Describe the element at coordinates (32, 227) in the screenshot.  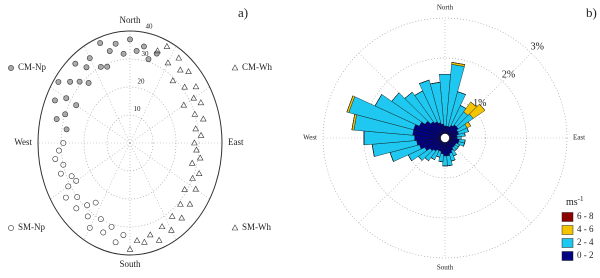
I see `legend-label: SM-Np` at that location.